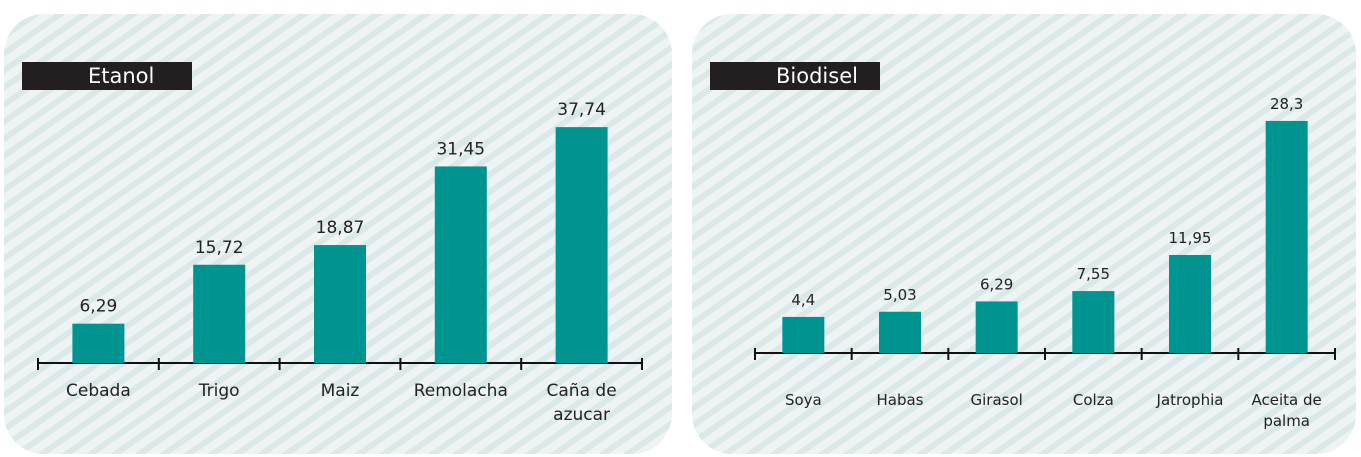 The image size is (1361, 457). I want to click on x-tick-label: Caña de azucar, so click(581, 403).